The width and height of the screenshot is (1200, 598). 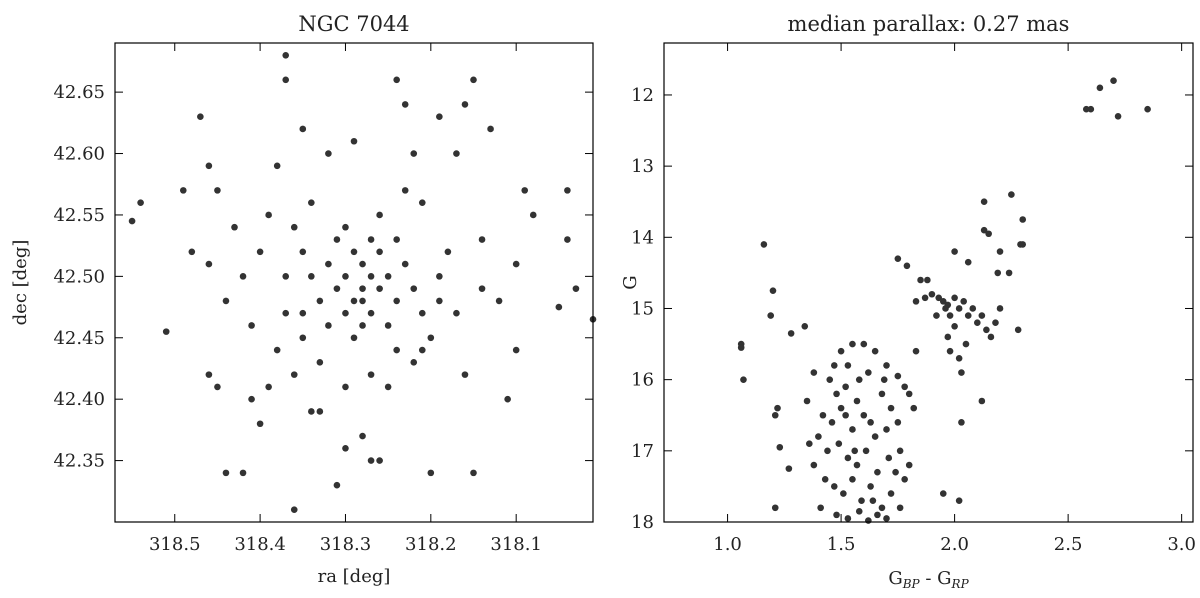 What do you see at coordinates (431, 544) in the screenshot?
I see `x-tick-label: 318.2` at bounding box center [431, 544].